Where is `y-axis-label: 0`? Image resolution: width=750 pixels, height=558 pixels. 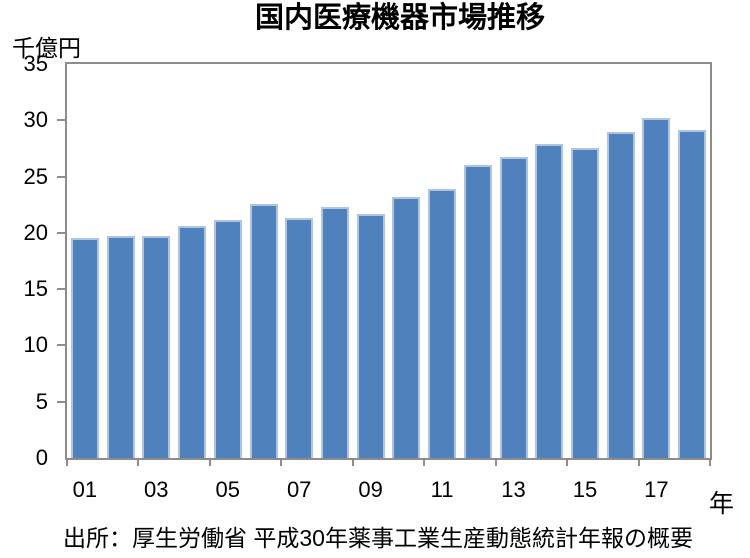 y-axis-label: 0 is located at coordinates (41, 457).